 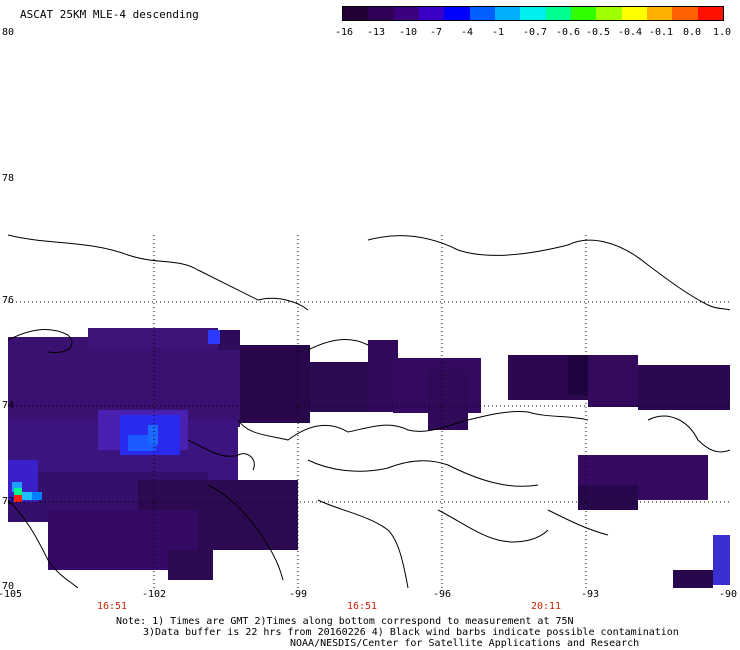 What do you see at coordinates (376, 32) in the screenshot?
I see `colorbar-label: -13` at bounding box center [376, 32].